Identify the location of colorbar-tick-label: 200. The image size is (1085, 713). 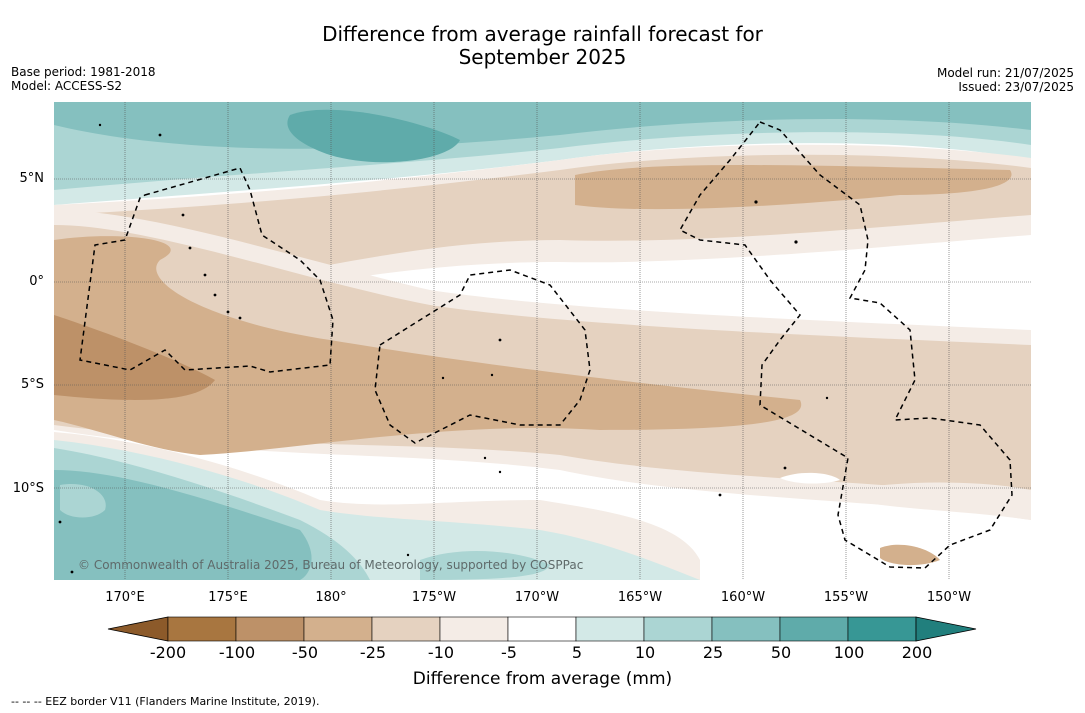
(917, 652).